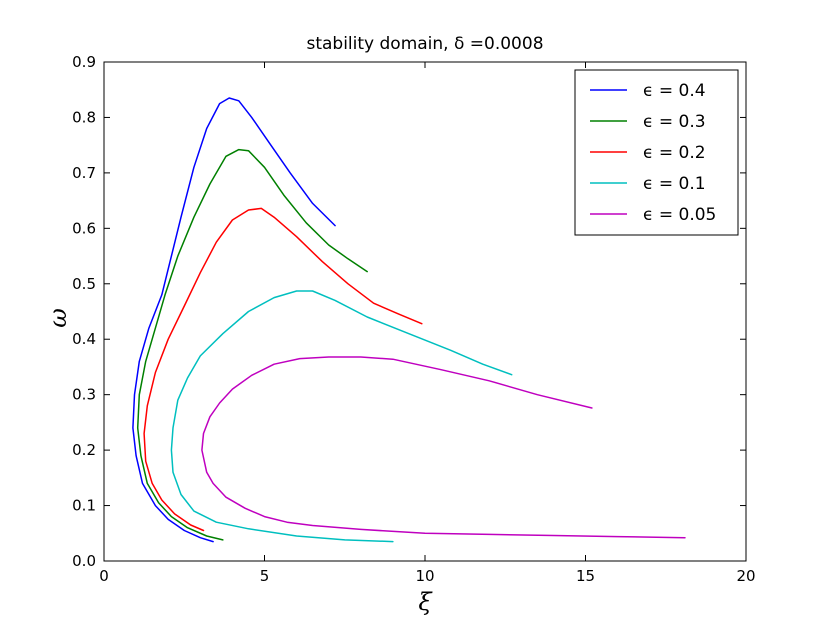 The width and height of the screenshot is (830, 623). I want to click on y-tick-label: 0.6, so click(84, 228).